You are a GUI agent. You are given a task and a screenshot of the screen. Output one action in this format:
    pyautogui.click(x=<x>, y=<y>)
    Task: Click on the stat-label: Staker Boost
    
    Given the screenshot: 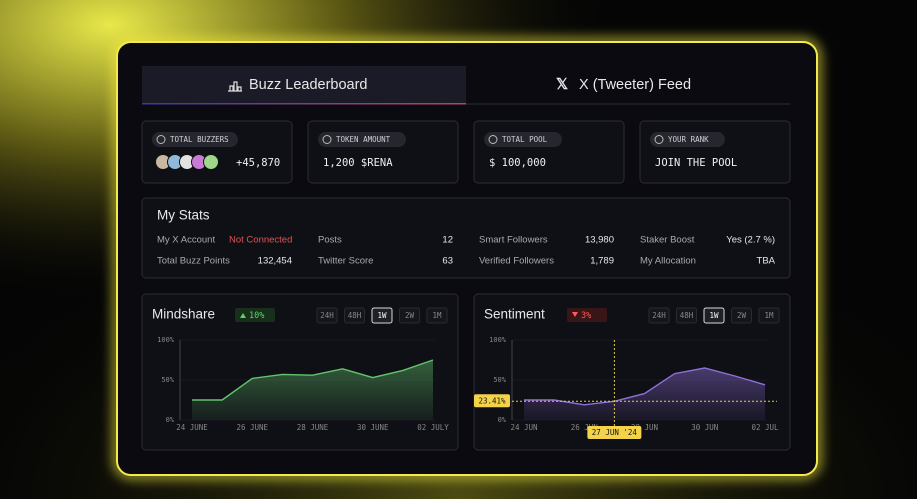 What is the action you would take?
    pyautogui.click(x=667, y=240)
    